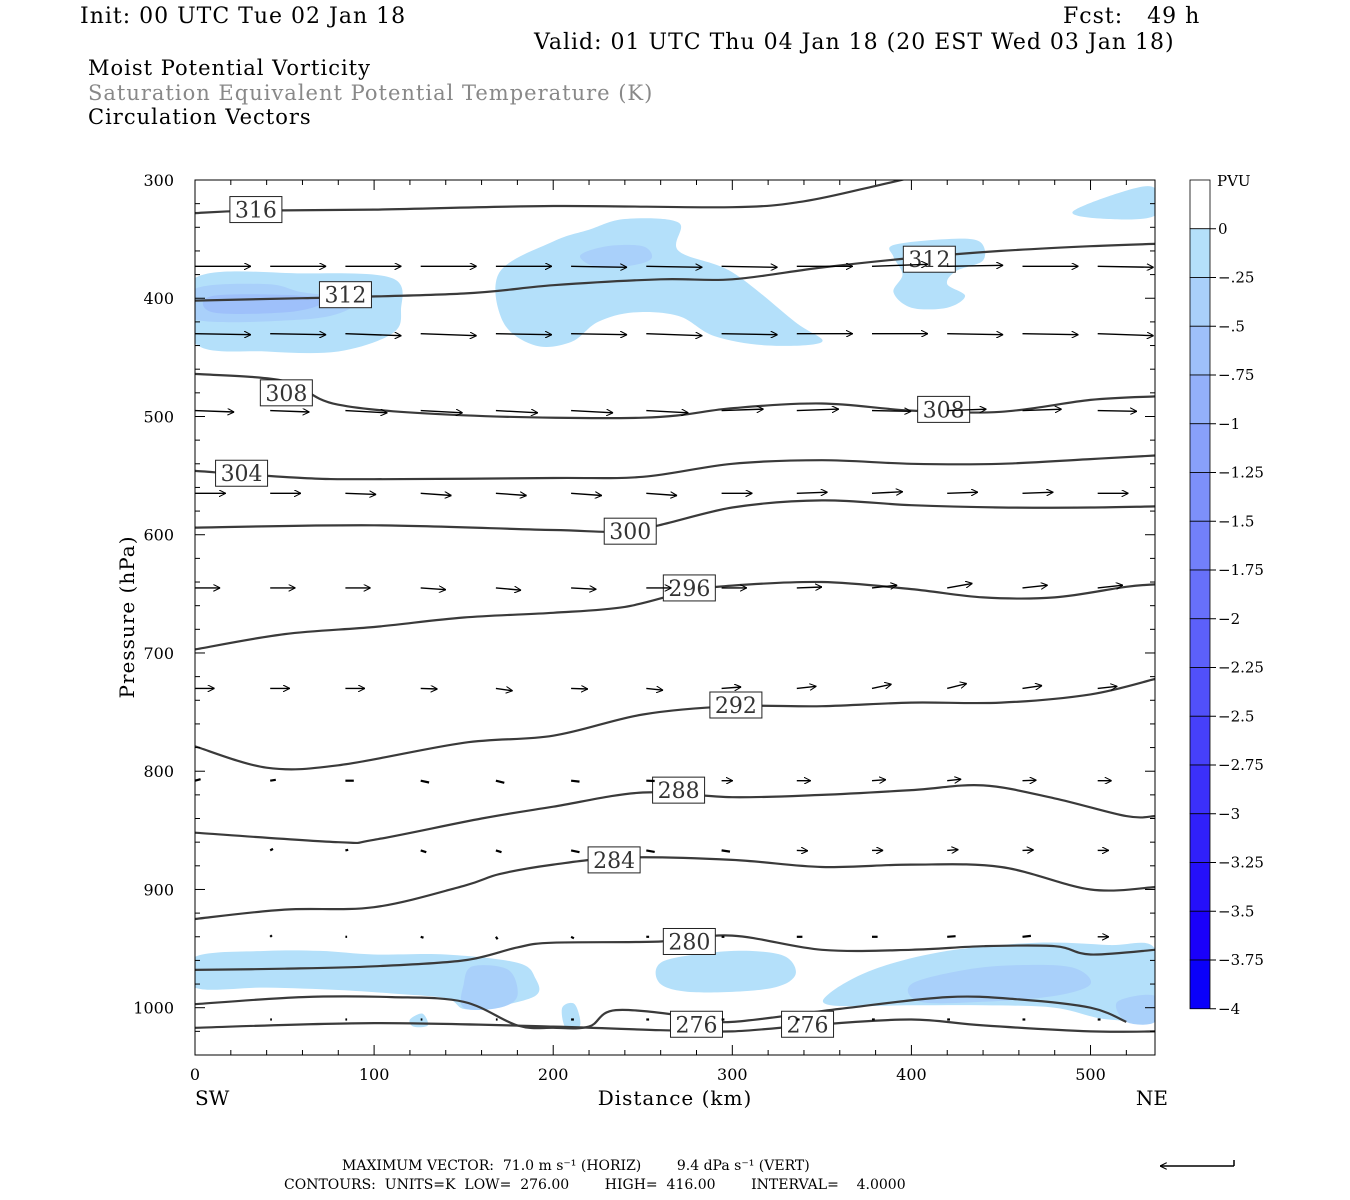  What do you see at coordinates (374, 1074) in the screenshot?
I see `x-tick-label: 100` at bounding box center [374, 1074].